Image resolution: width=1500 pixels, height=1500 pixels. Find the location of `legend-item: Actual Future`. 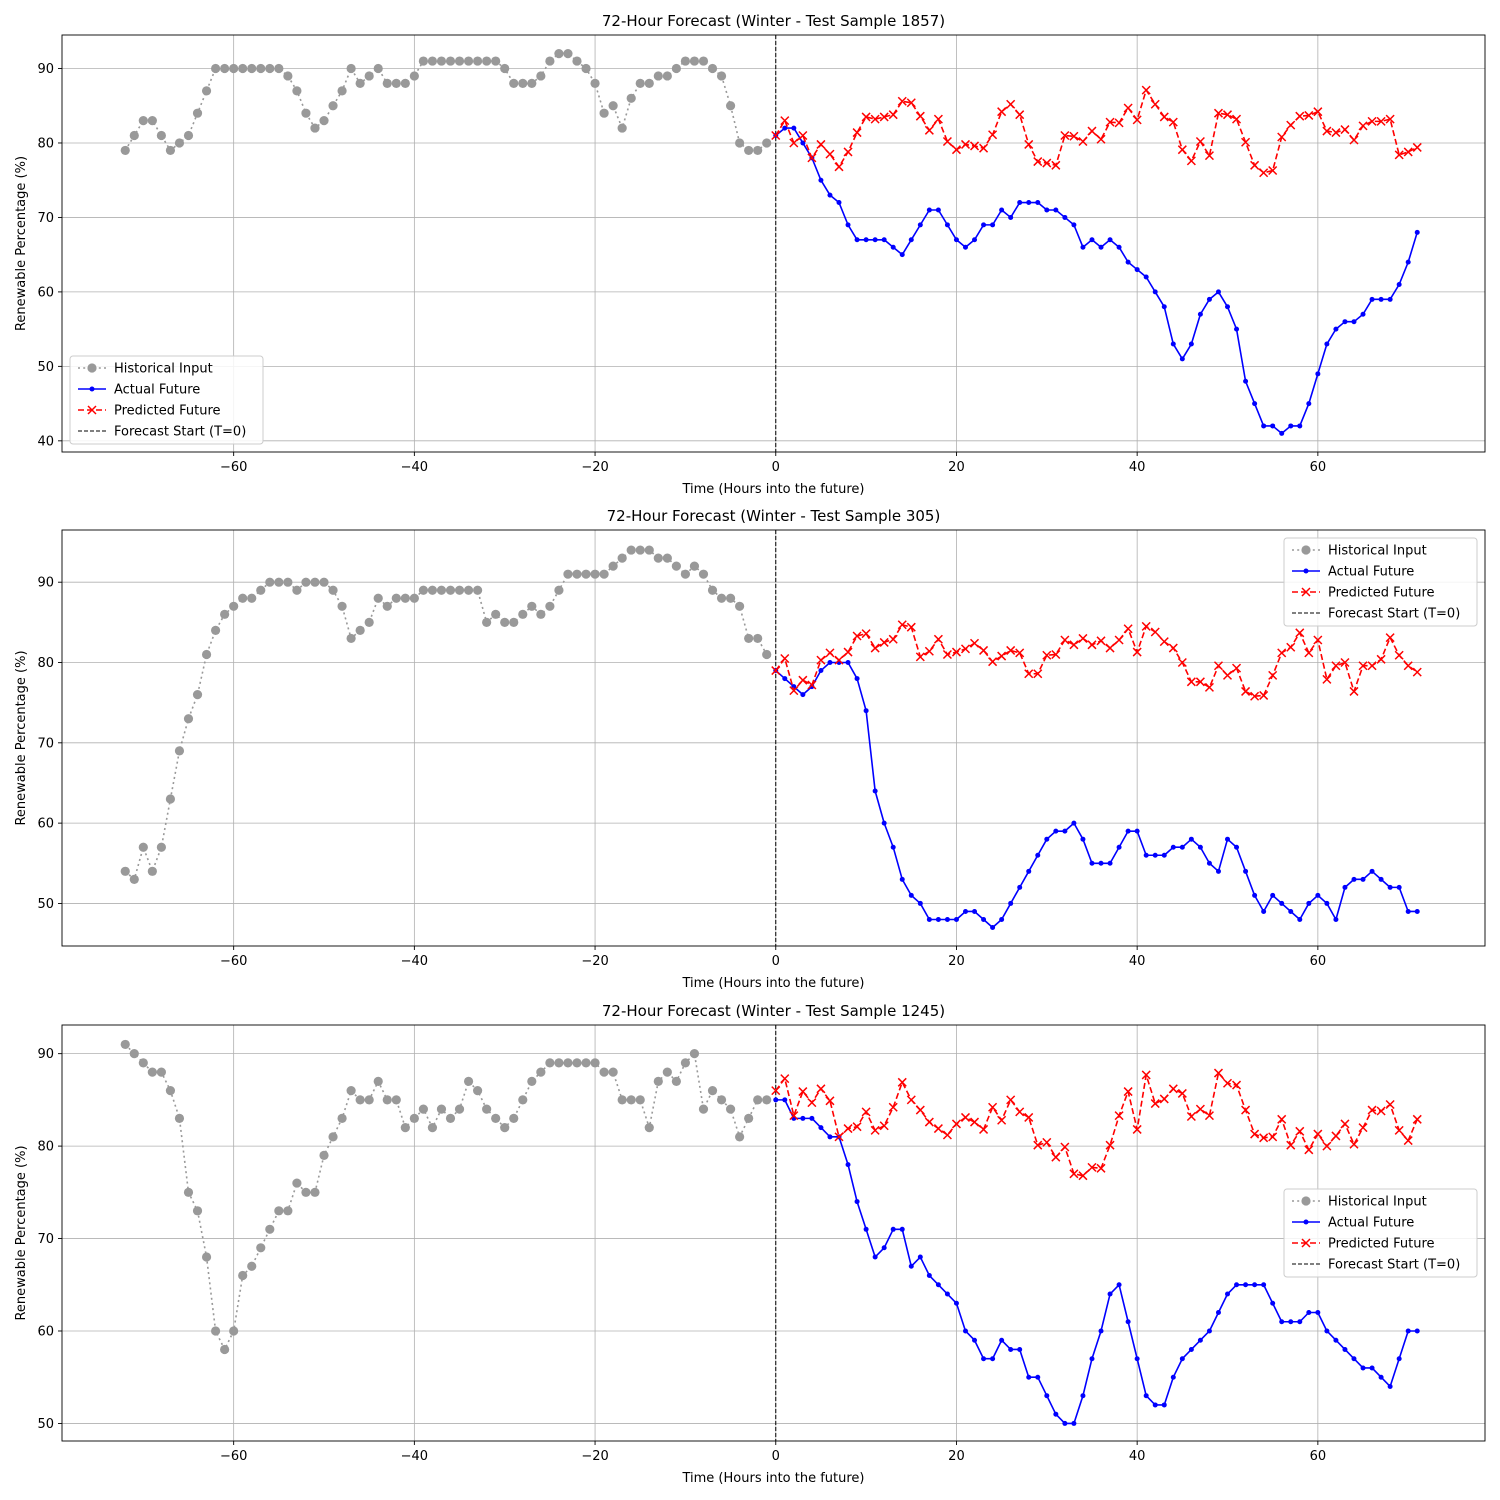

legend-item: Actual Future is located at coordinates (139, 390).